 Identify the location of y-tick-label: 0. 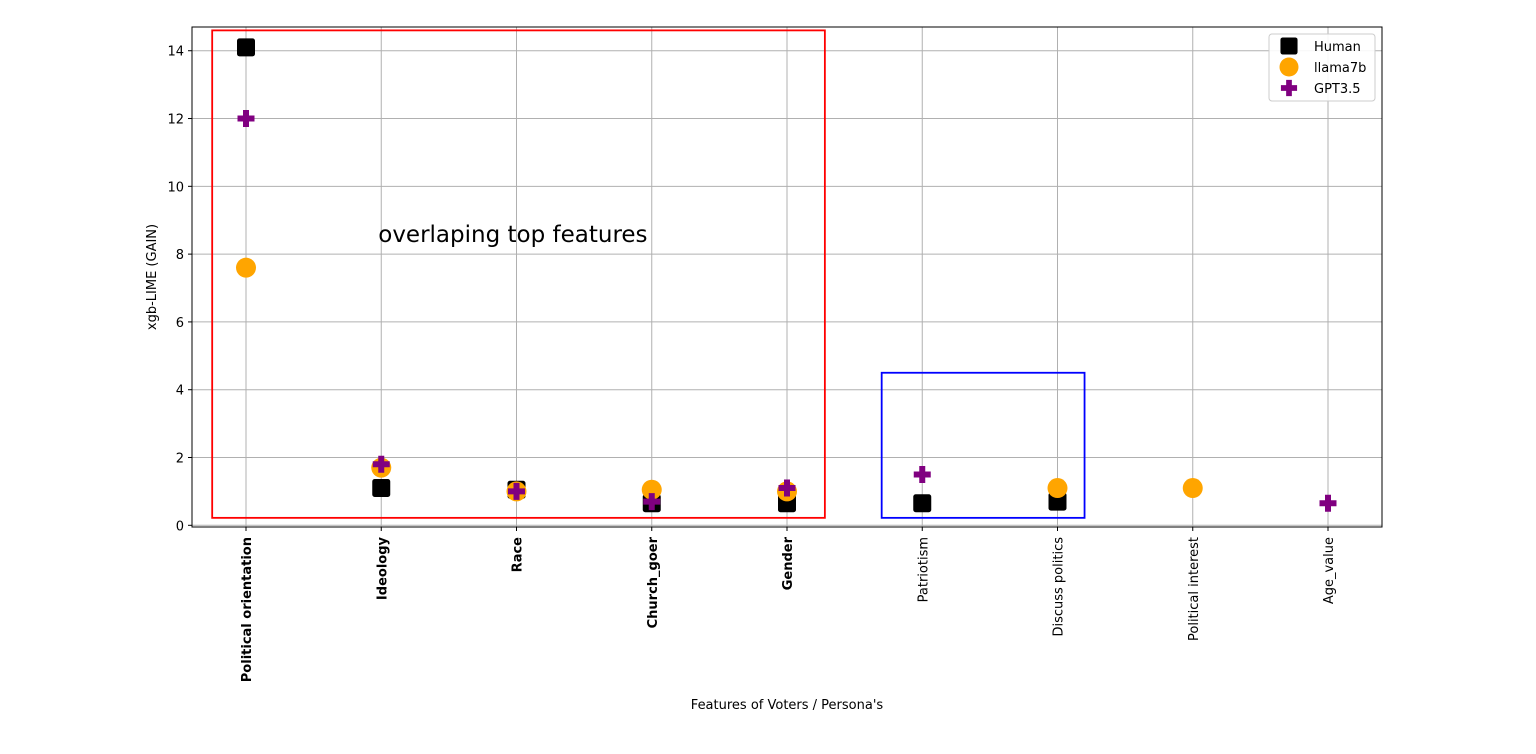
(180, 526).